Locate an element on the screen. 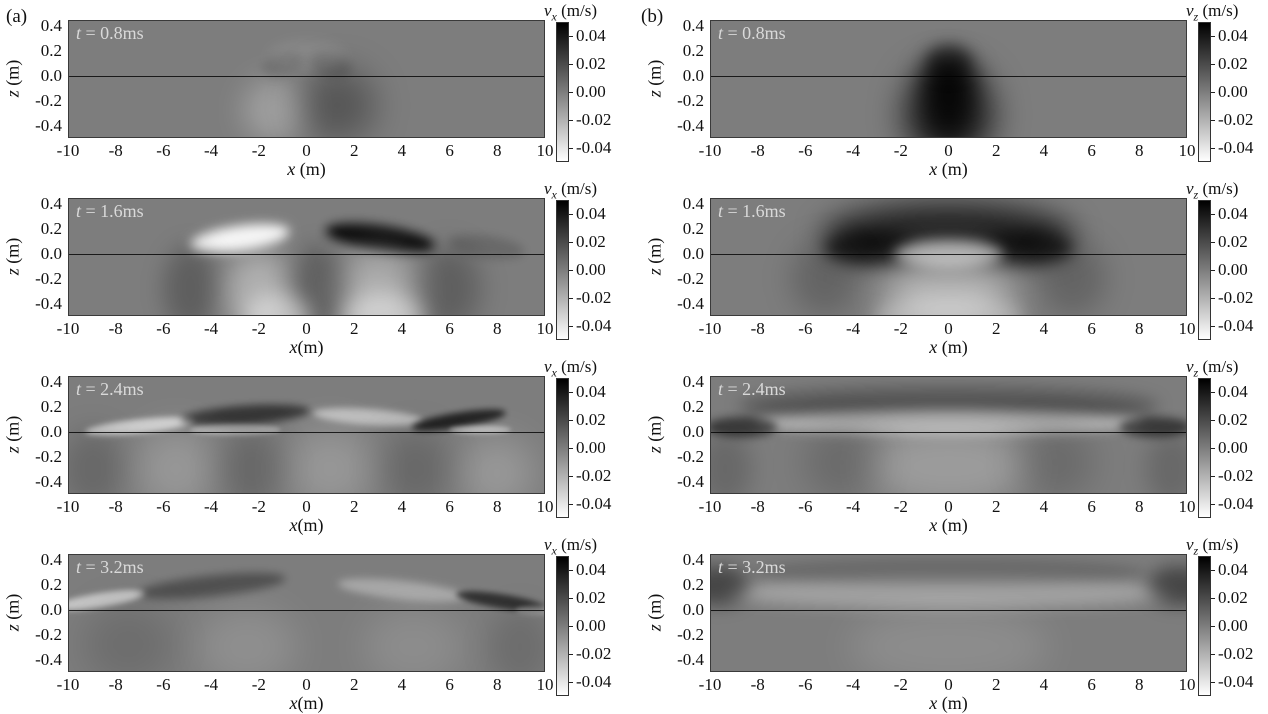  x-tick-label: -6 is located at coordinates (163, 684).